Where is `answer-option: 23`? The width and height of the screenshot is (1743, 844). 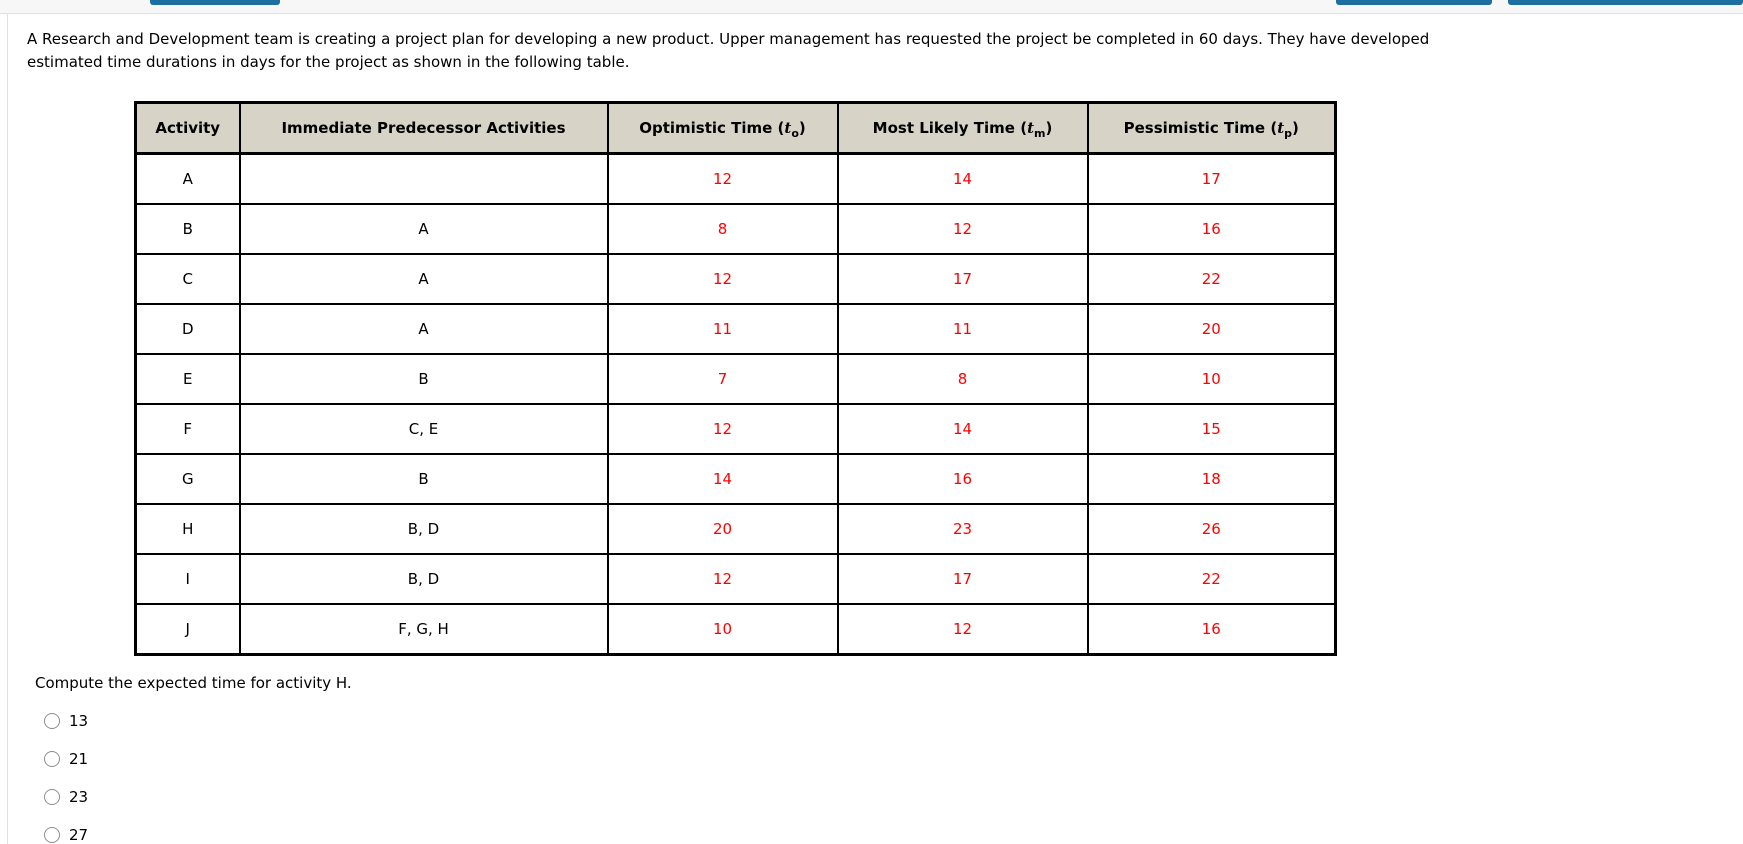
answer-option: 23 is located at coordinates (893, 797).